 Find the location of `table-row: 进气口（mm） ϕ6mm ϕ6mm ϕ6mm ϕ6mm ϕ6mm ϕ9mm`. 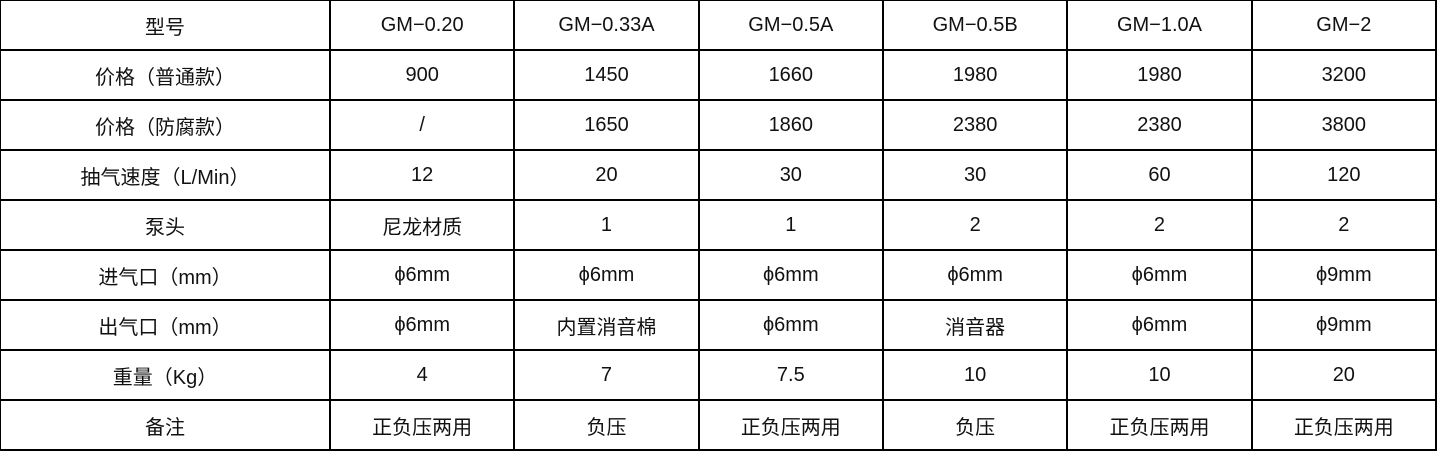

table-row: 进气口（mm） ϕ6mm ϕ6mm ϕ6mm ϕ6mm ϕ6mm ϕ9mm is located at coordinates (719, 275).